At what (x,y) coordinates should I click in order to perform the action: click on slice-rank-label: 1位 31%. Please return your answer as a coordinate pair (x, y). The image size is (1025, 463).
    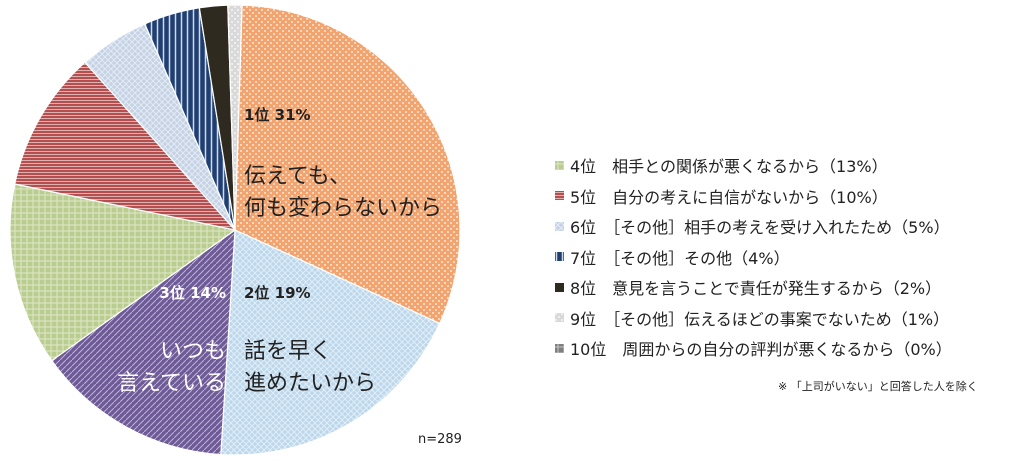
    Looking at the image, I should click on (277, 115).